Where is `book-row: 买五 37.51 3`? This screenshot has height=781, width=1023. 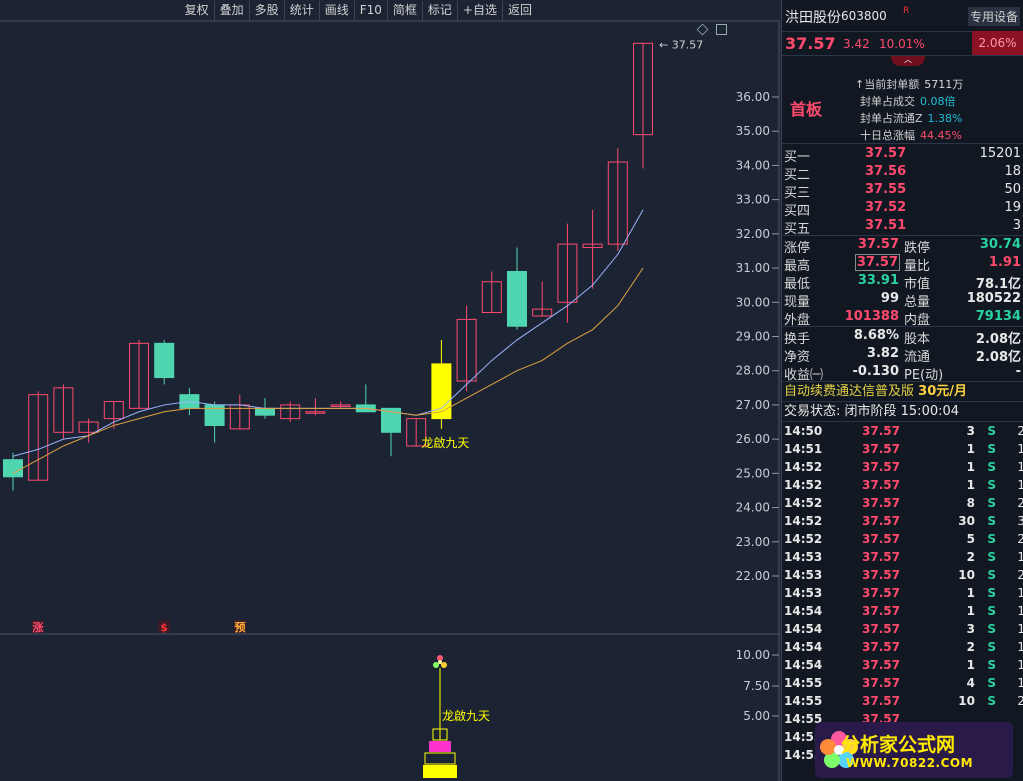
book-row: 买五 37.51 3 is located at coordinates (902, 227).